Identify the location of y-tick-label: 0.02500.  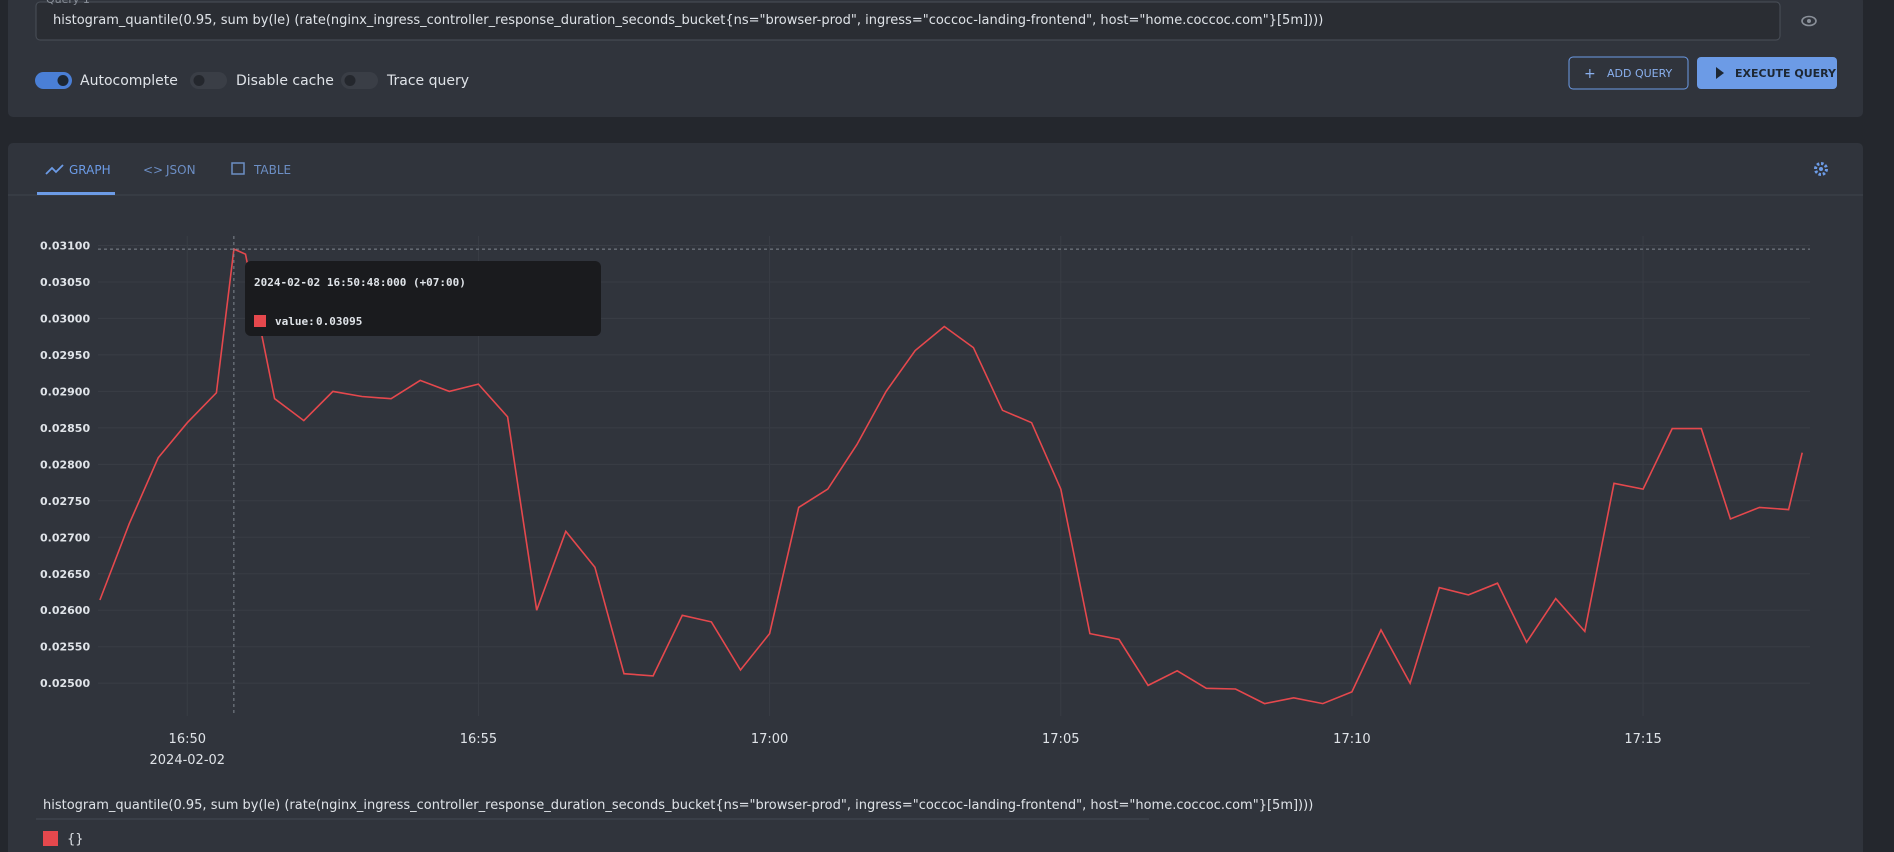
(65, 683).